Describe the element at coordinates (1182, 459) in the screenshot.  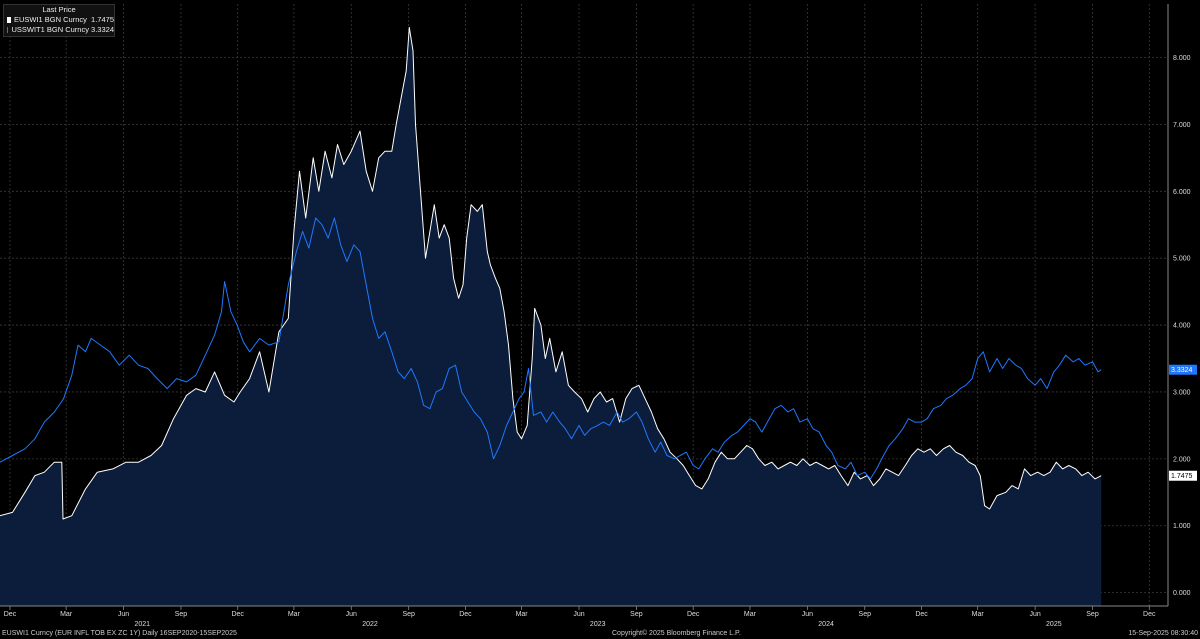
I see `y-tick-label: 2.000` at that location.